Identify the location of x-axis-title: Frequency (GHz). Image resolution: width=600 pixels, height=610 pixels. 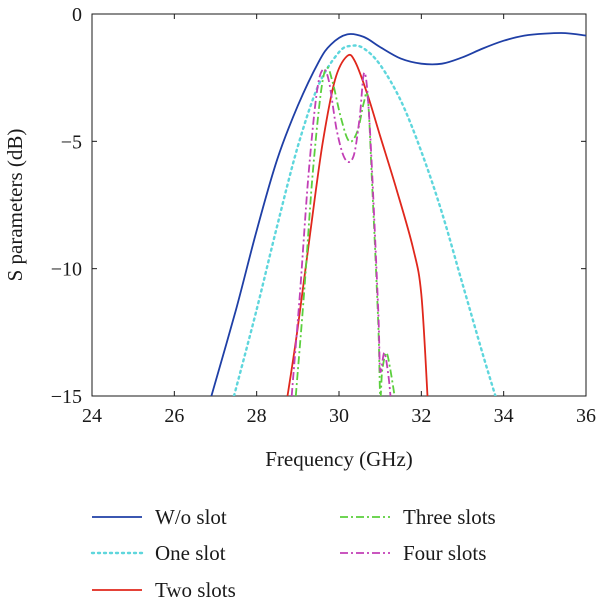
(339, 459).